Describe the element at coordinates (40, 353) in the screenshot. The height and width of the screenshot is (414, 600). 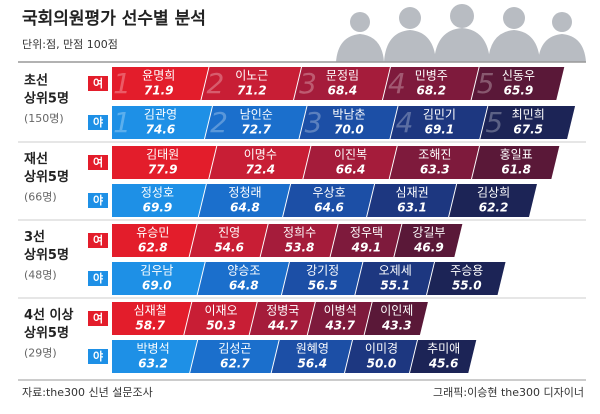
I see `group-count: (29명)` at that location.